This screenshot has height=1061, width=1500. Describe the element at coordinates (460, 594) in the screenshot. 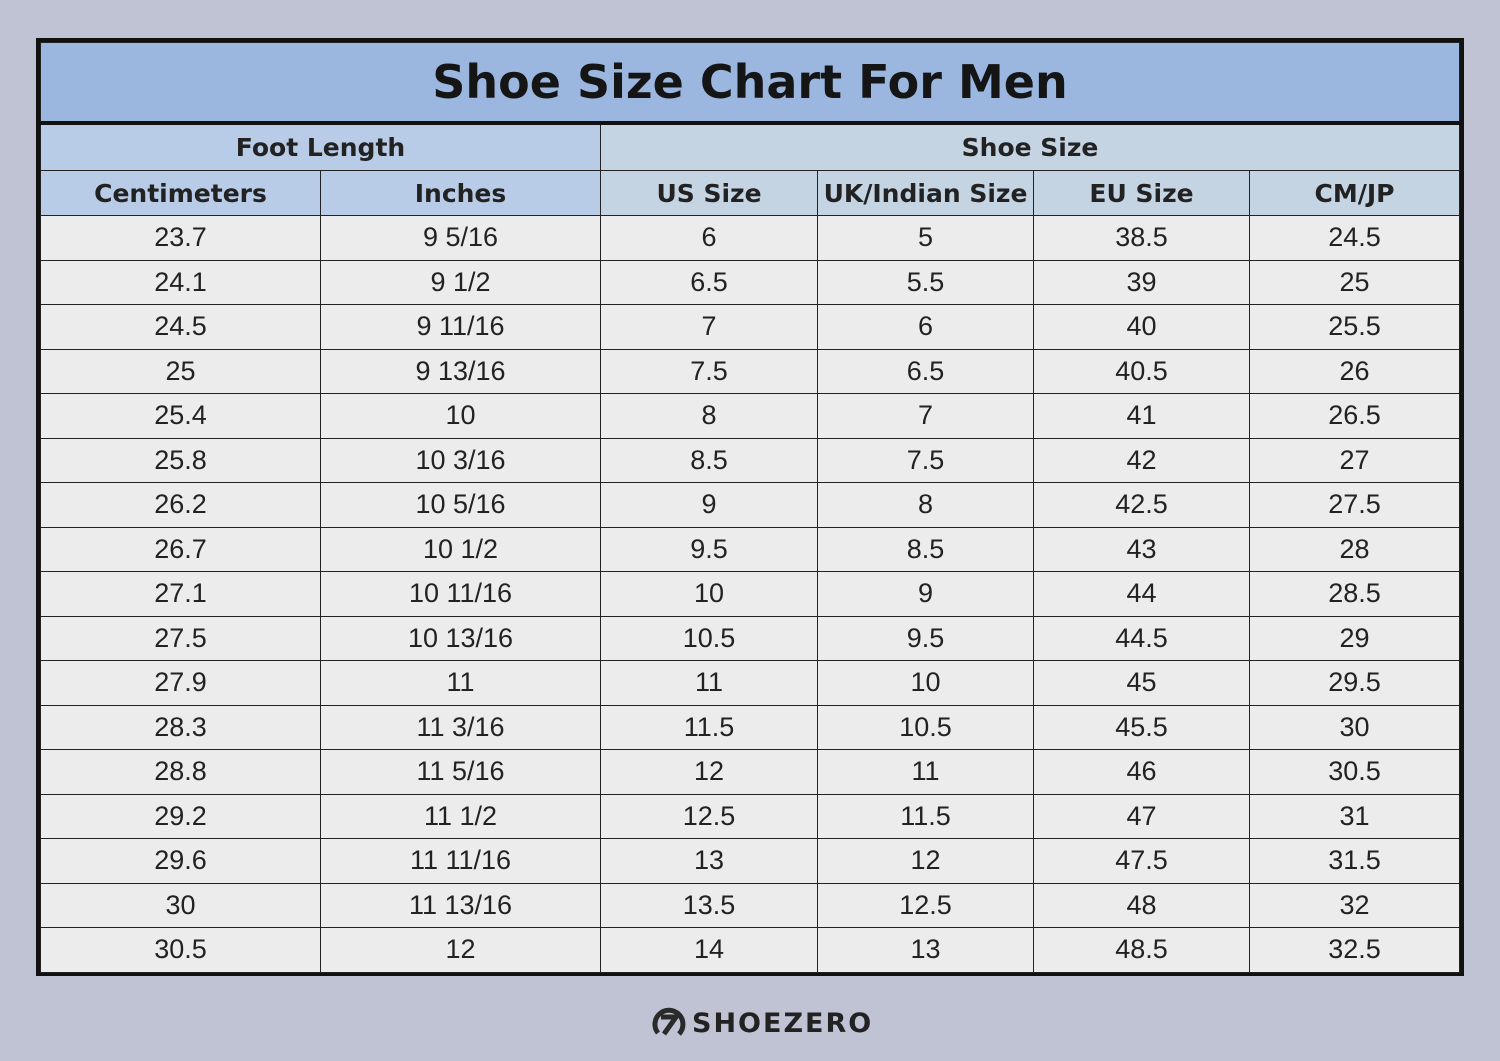

I see `table-cell: 10 11/16` at that location.